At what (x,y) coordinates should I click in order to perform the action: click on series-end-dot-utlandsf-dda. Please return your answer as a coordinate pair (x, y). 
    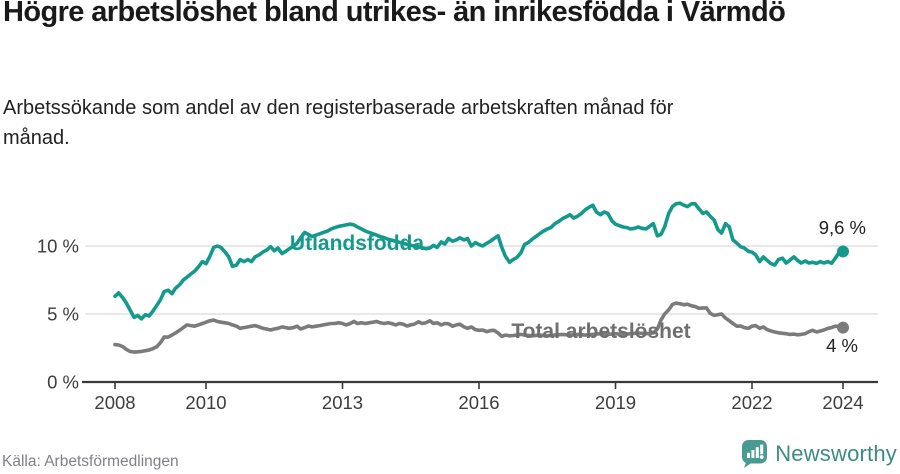
    Looking at the image, I should click on (843, 251).